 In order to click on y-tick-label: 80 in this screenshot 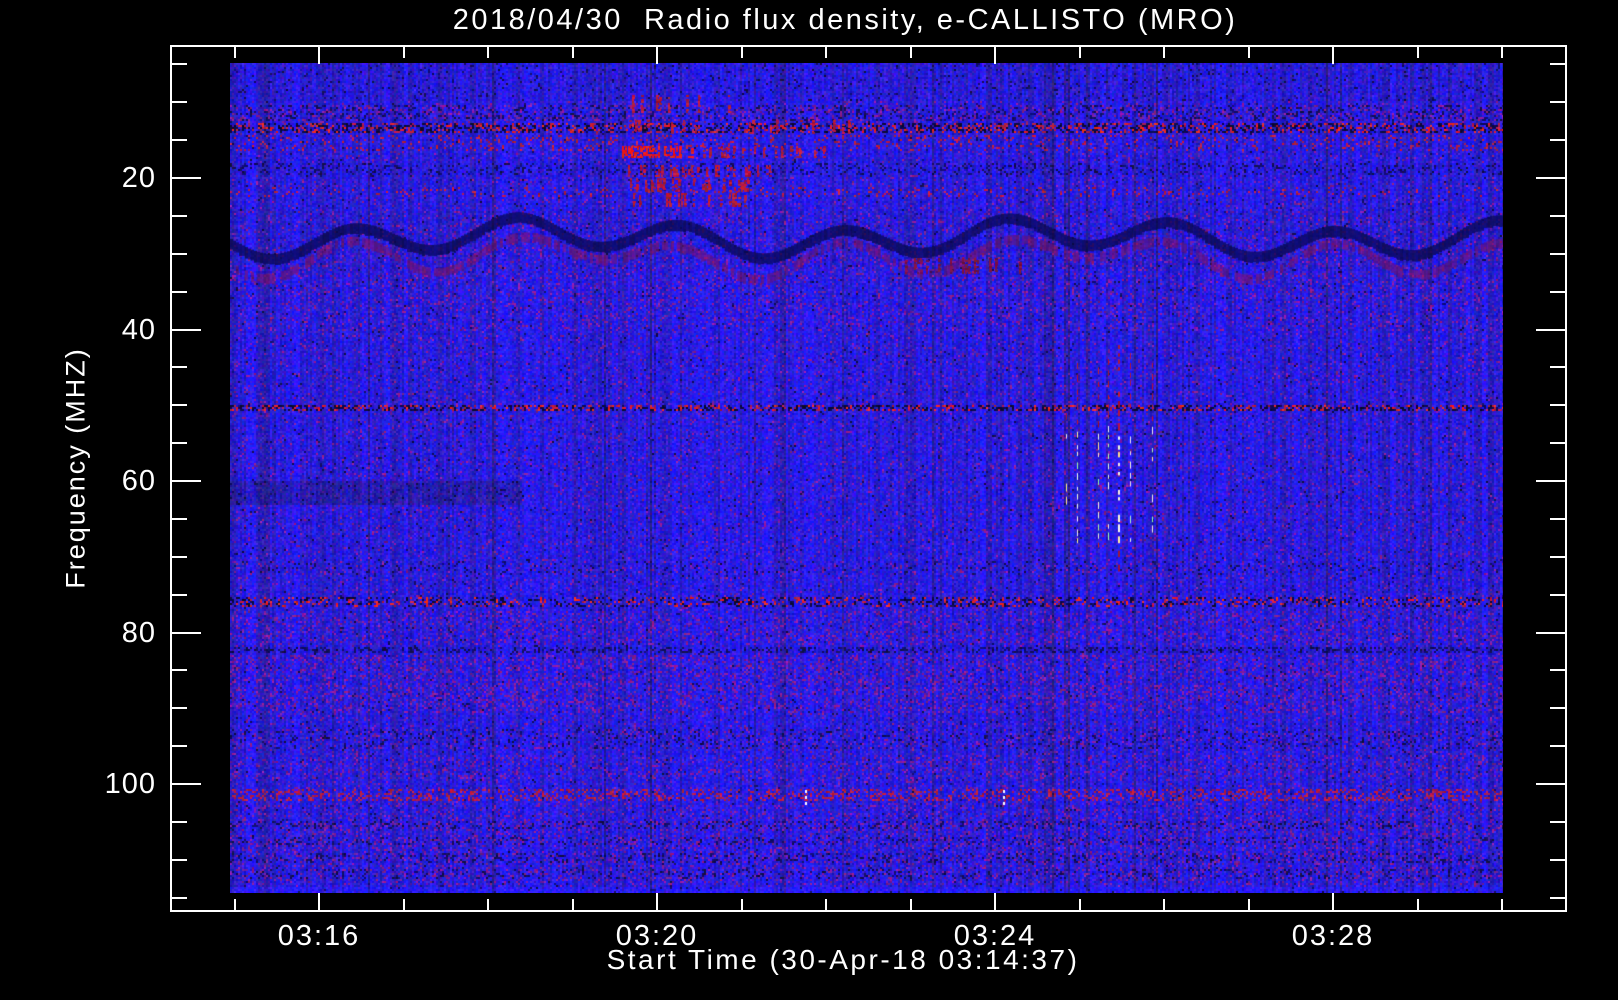, I will do `click(138, 632)`.